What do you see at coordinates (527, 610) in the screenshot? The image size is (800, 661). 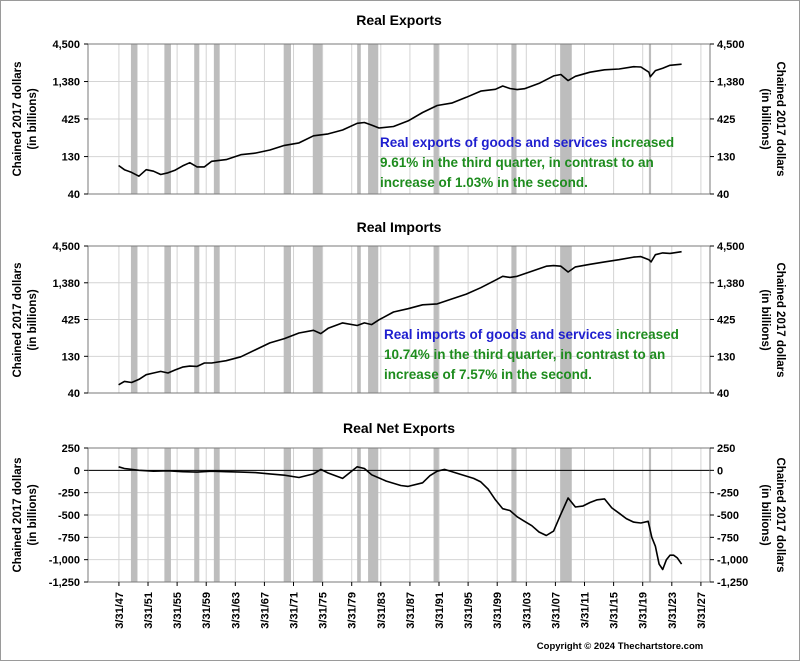 I see `x-tick-label: 3/31/03` at bounding box center [527, 610].